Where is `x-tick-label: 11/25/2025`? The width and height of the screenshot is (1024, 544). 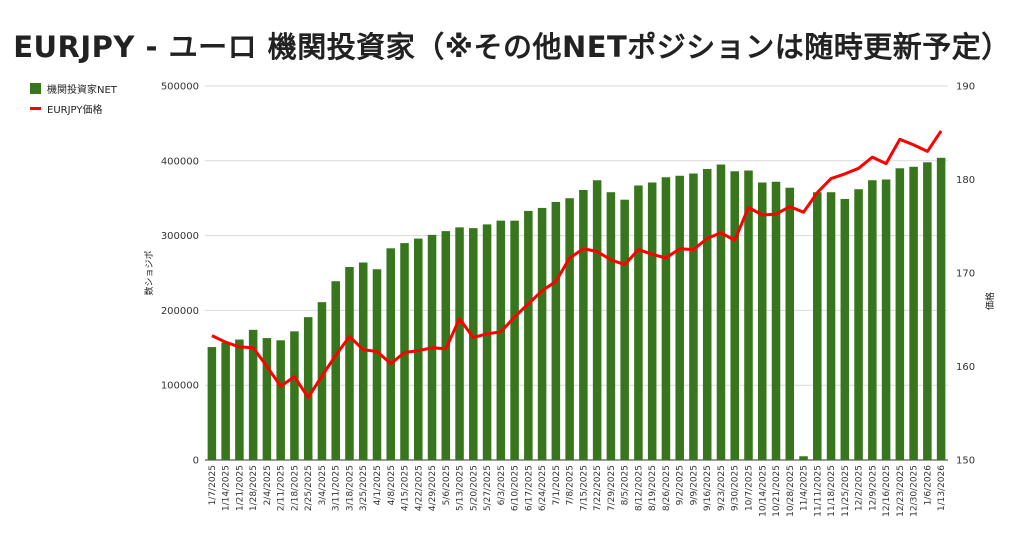 x-tick-label: 11/25/2025 is located at coordinates (846, 491).